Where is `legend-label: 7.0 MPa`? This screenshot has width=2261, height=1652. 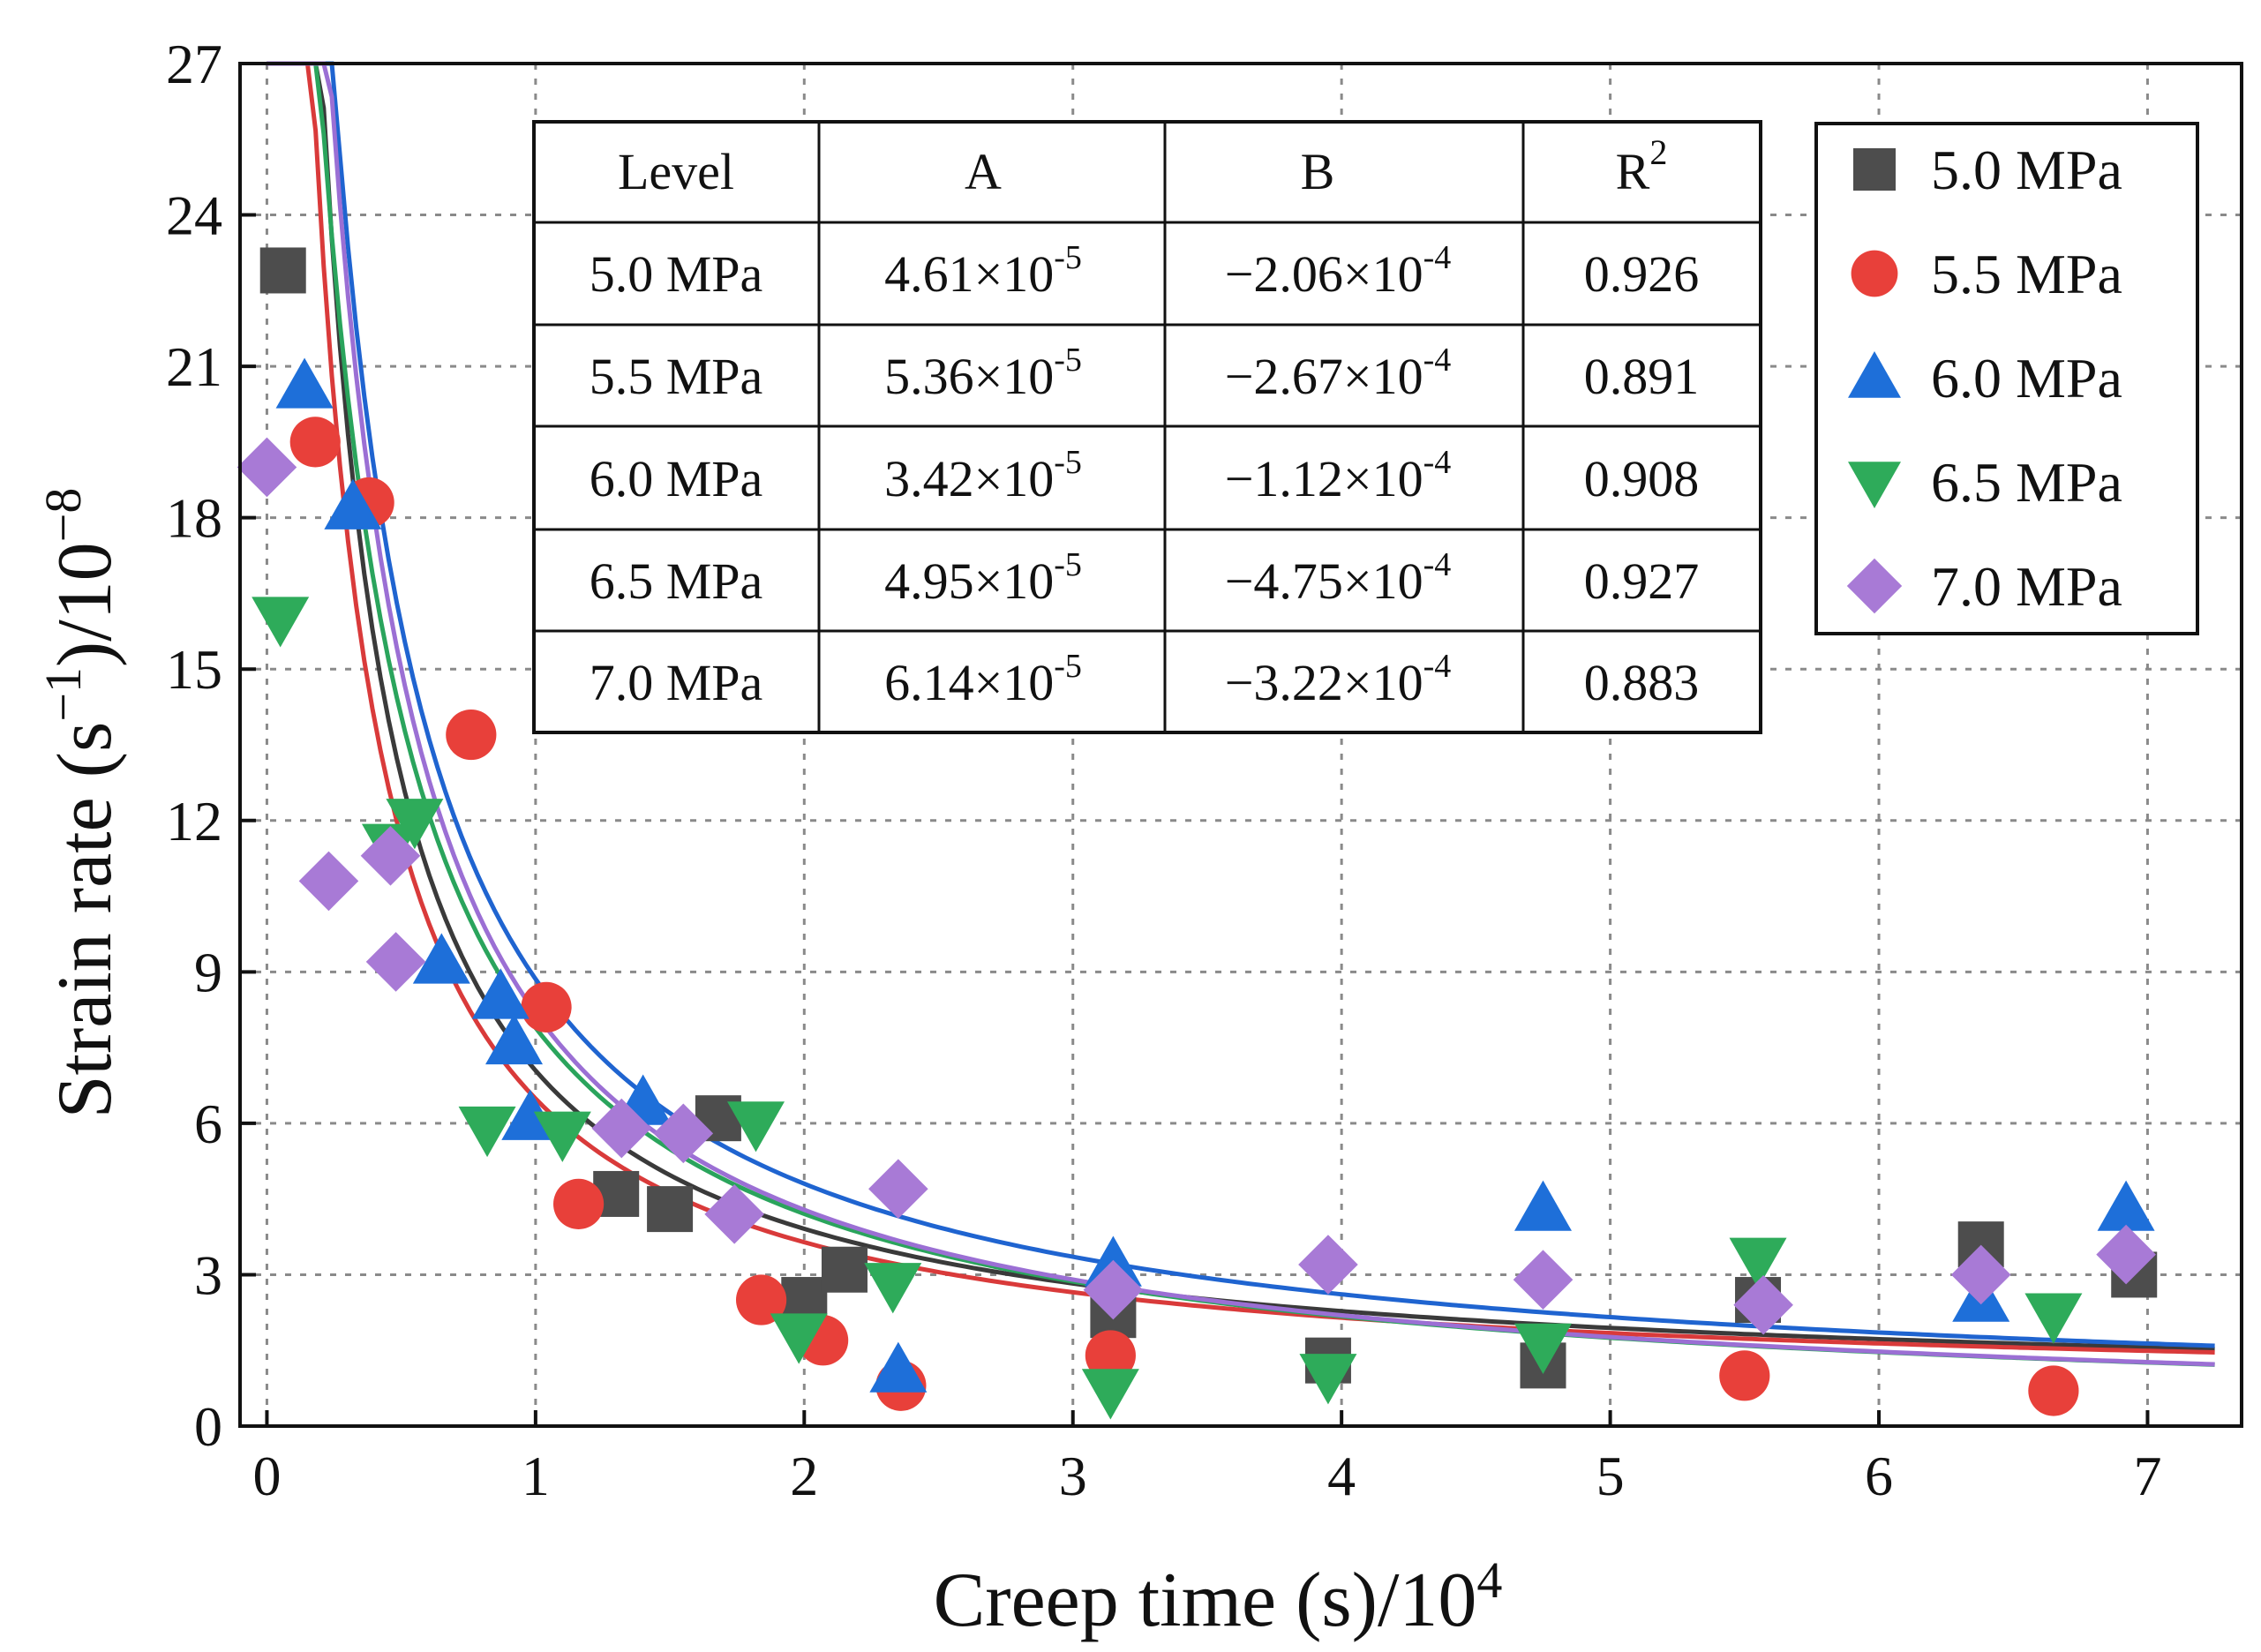
legend-label: 7.0 MPa is located at coordinates (2026, 586).